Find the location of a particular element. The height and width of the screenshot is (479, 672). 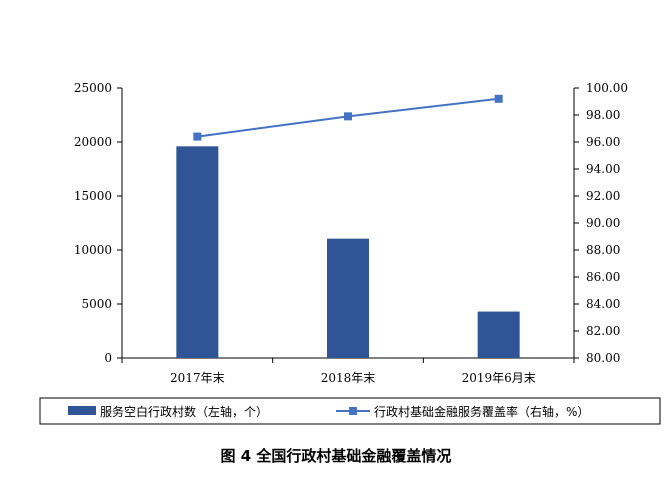

left-tick-label: 5000 is located at coordinates (96, 304).